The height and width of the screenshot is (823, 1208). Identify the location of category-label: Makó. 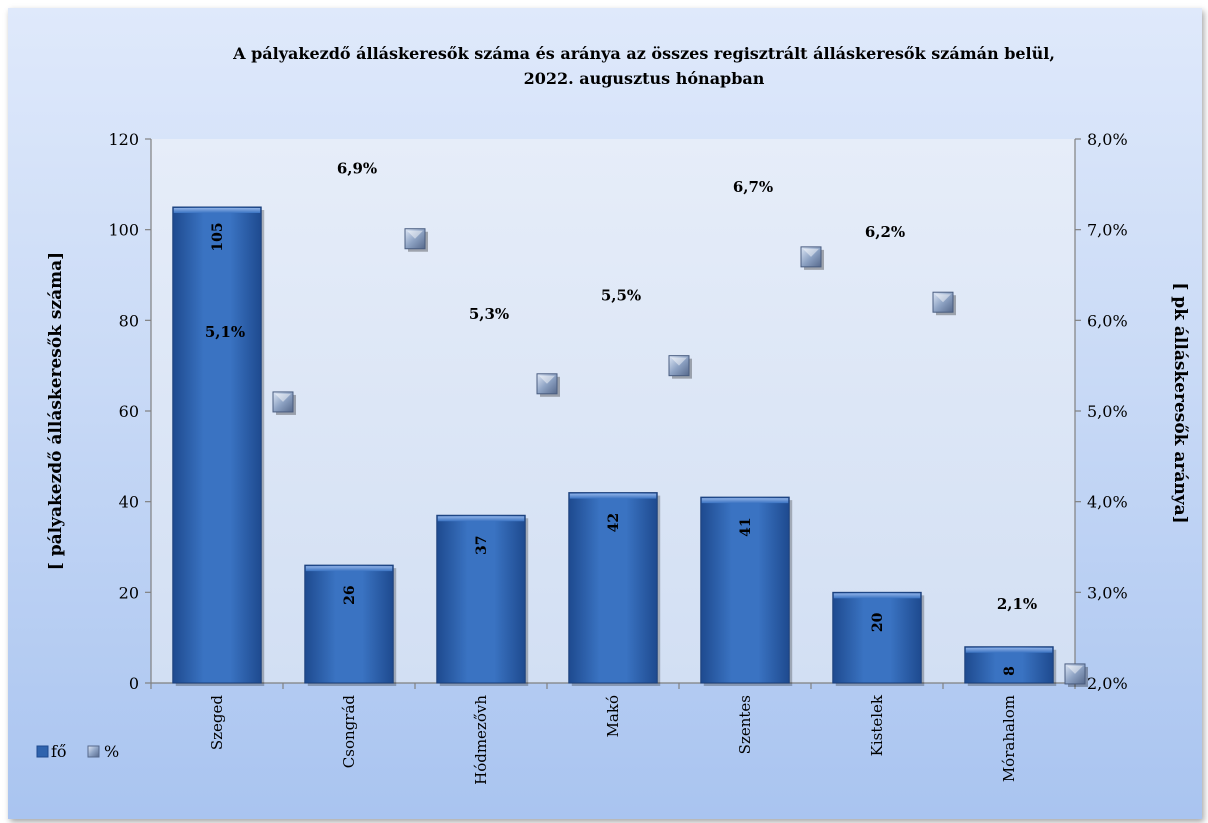
(613, 716).